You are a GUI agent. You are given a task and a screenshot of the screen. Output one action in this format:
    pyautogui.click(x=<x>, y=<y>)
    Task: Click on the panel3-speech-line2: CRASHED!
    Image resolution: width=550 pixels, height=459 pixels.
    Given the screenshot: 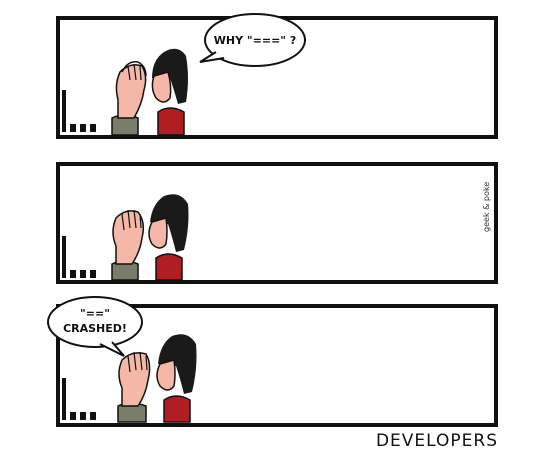 What is the action you would take?
    pyautogui.click(x=95, y=328)
    